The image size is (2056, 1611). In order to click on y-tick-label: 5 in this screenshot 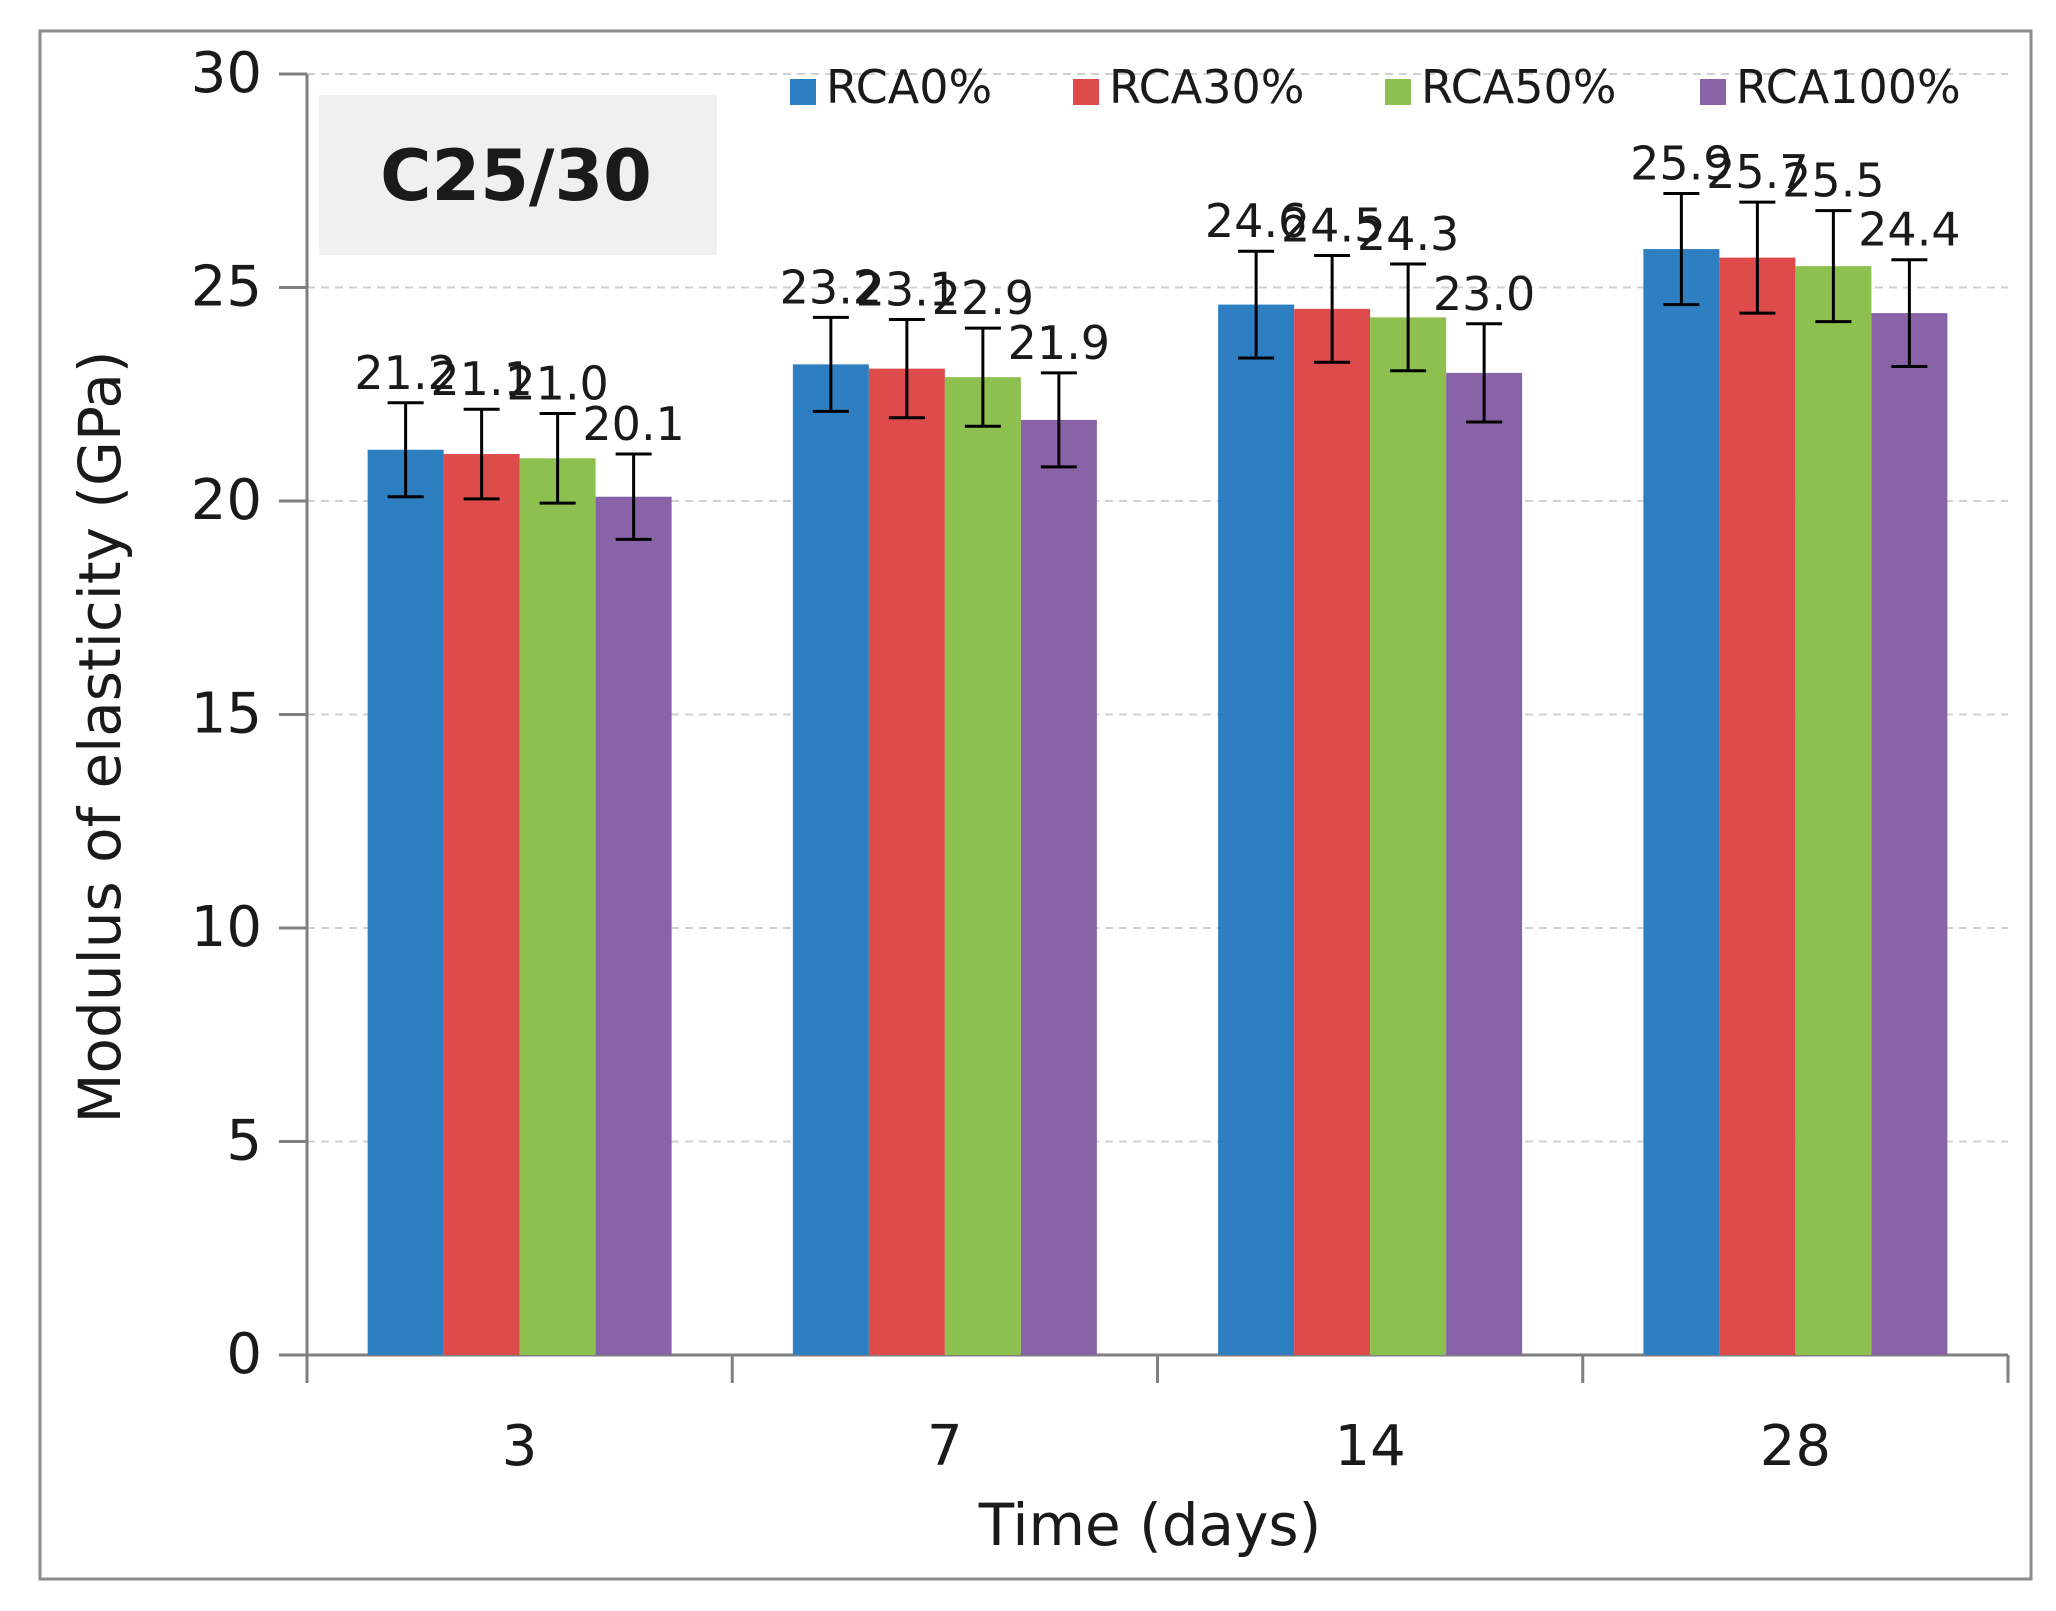, I will do `click(244, 1141)`.